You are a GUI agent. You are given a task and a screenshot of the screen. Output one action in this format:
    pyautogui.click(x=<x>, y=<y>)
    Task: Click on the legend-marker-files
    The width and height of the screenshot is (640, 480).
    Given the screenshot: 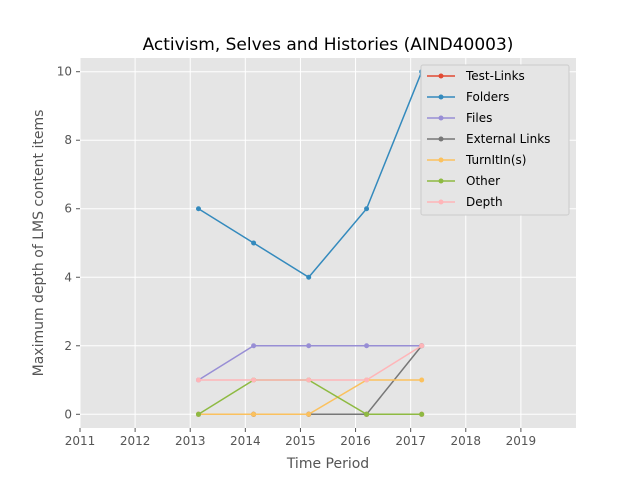 What is the action you would take?
    pyautogui.click(x=441, y=118)
    